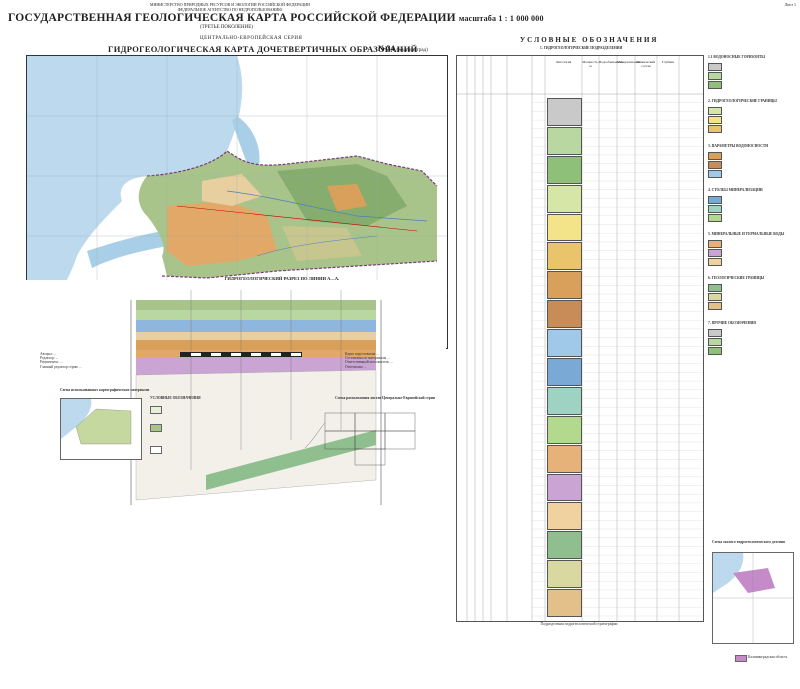 The width and height of the screenshot is (800, 689). I want to click on baltic-sea, so click(135, 193).